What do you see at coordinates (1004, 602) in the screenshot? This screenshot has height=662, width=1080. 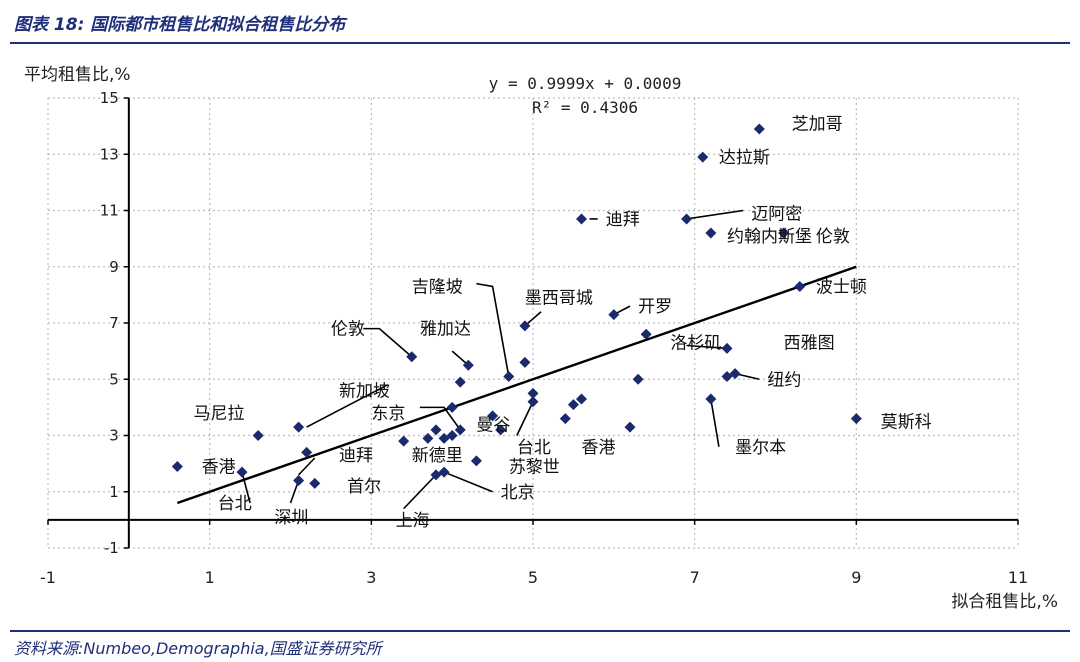 I see `x-axis-label: 拟合租售比,%` at bounding box center [1004, 602].